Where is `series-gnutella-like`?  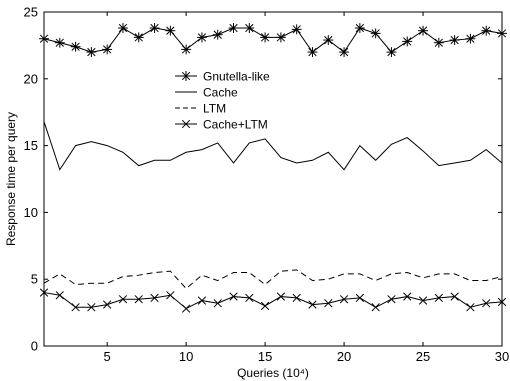
series-gnutella-like is located at coordinates (273, 40).